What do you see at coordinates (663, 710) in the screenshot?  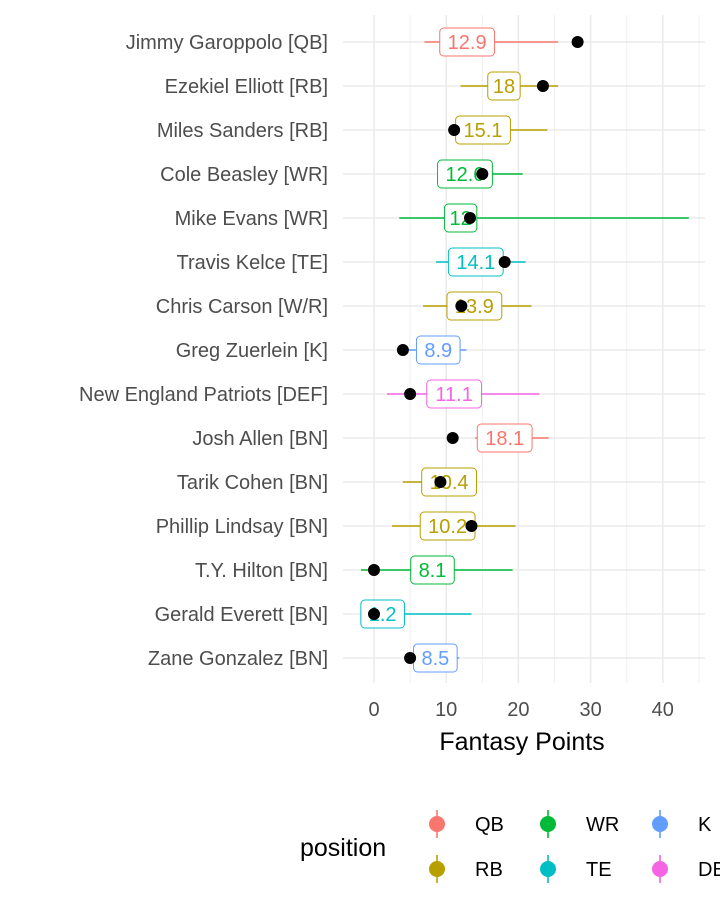 I see `x-tick-label: 40` at bounding box center [663, 710].